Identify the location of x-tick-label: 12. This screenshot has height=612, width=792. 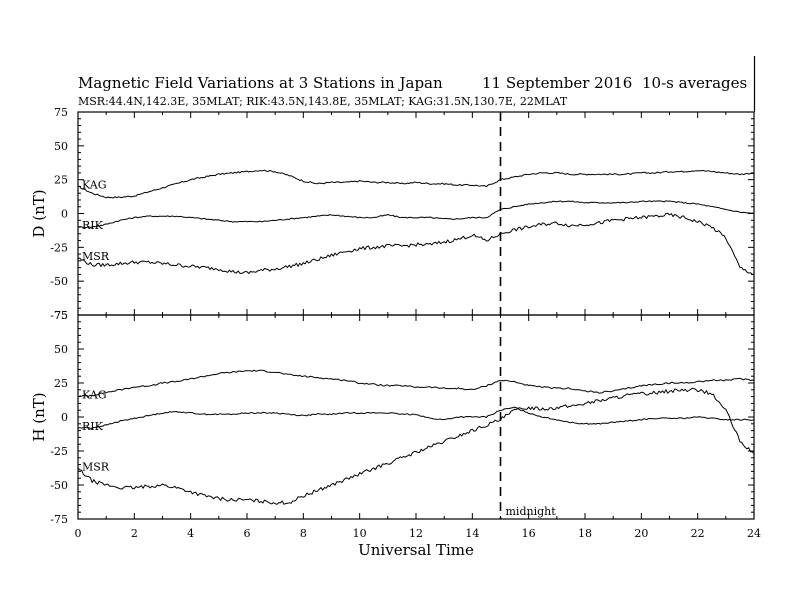
(416, 533).